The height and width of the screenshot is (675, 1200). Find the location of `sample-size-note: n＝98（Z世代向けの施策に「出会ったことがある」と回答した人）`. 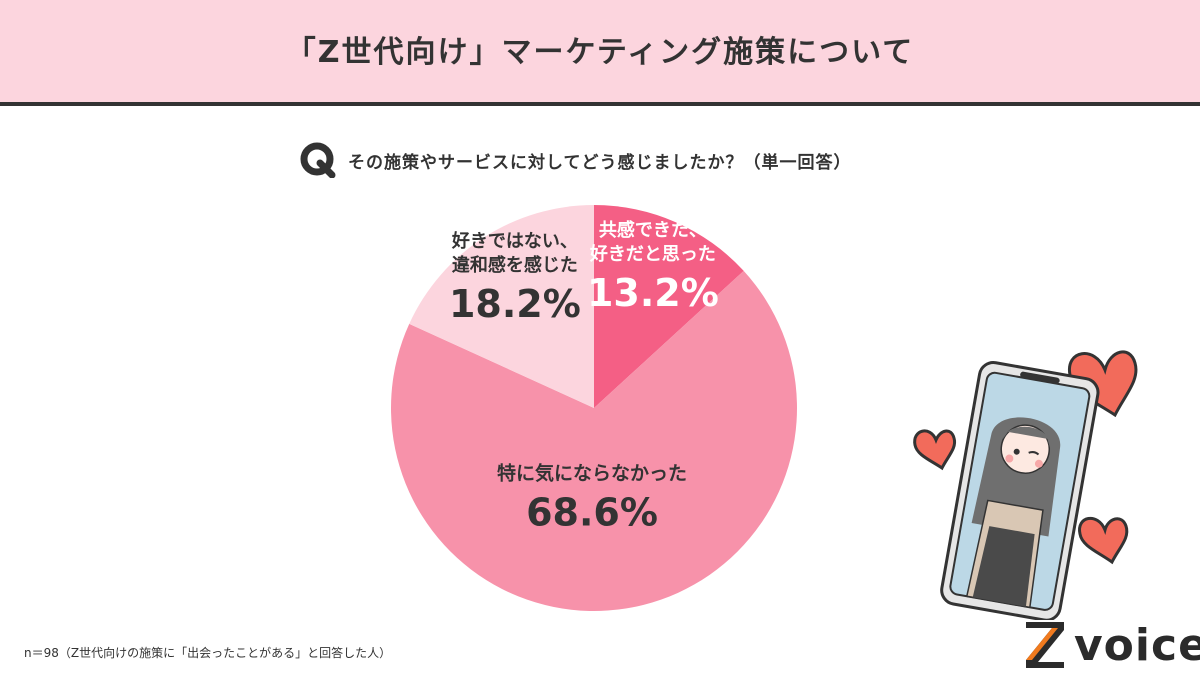

sample-size-note: n＝98（Z世代向けの施策に「出会ったことがある」と回答した人） is located at coordinates (208, 653).